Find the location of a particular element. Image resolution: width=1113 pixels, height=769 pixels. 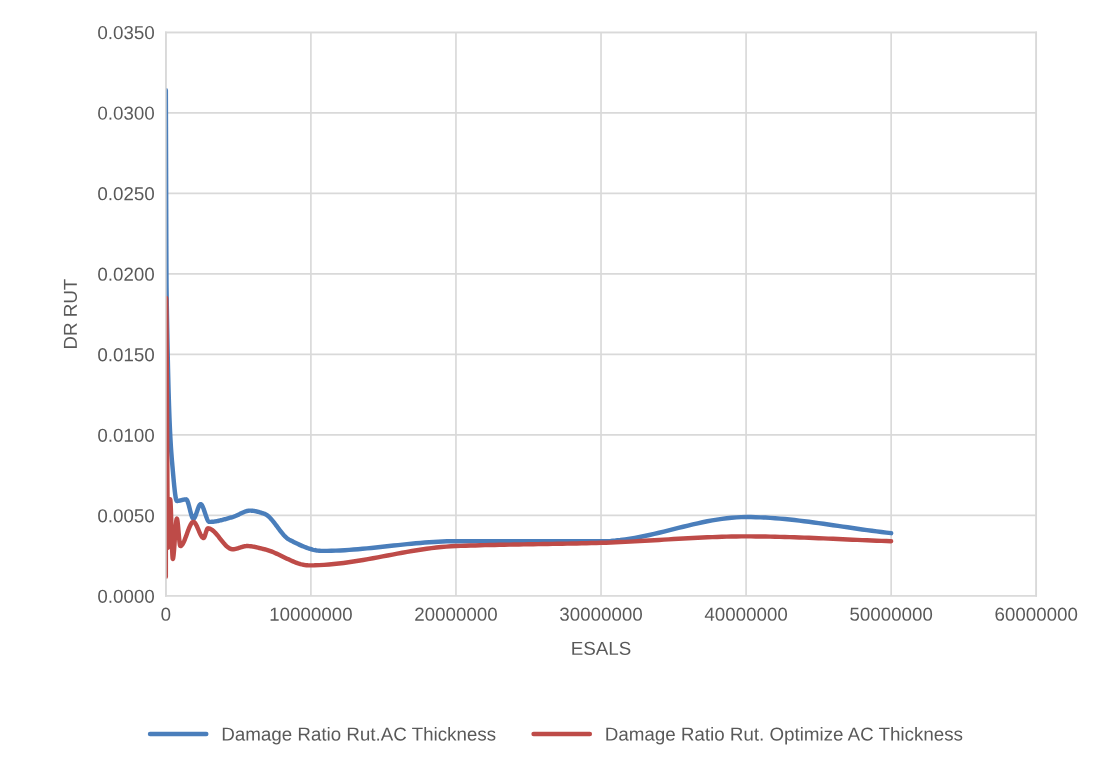

y-tick-label: 0.0350 is located at coordinates (126, 33).